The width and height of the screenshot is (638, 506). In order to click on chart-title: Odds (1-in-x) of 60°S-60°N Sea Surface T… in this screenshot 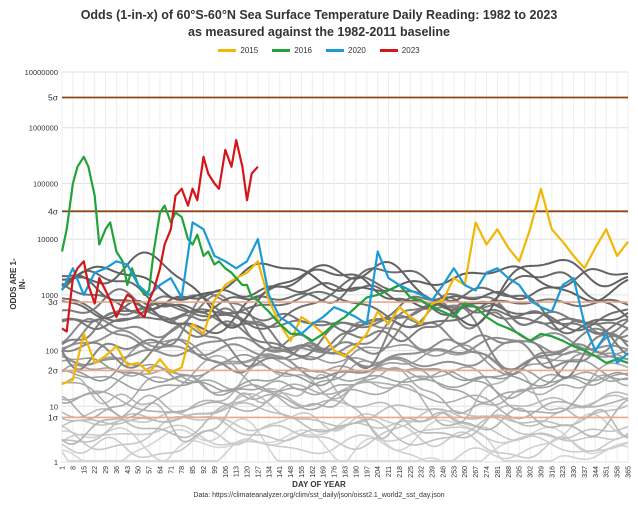, I will do `click(319, 15)`.